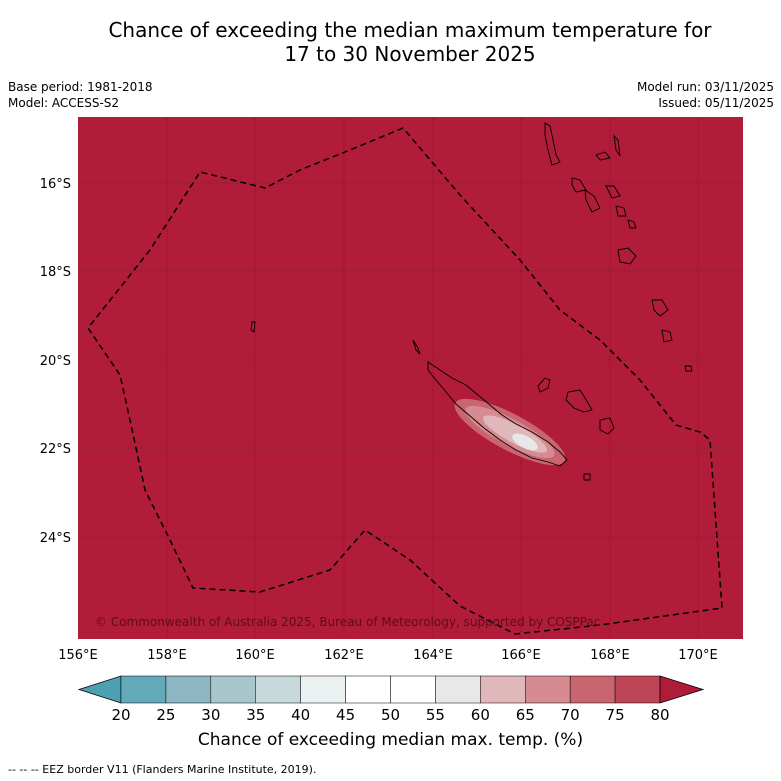  I want to click on lon-label: 168°E, so click(610, 655).